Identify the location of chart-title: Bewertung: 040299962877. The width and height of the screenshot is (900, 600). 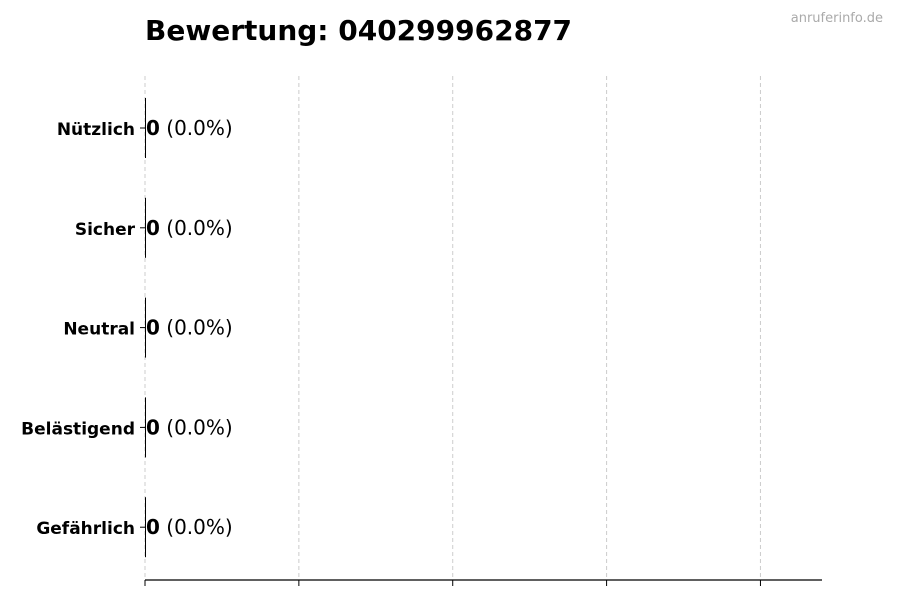
(358, 30).